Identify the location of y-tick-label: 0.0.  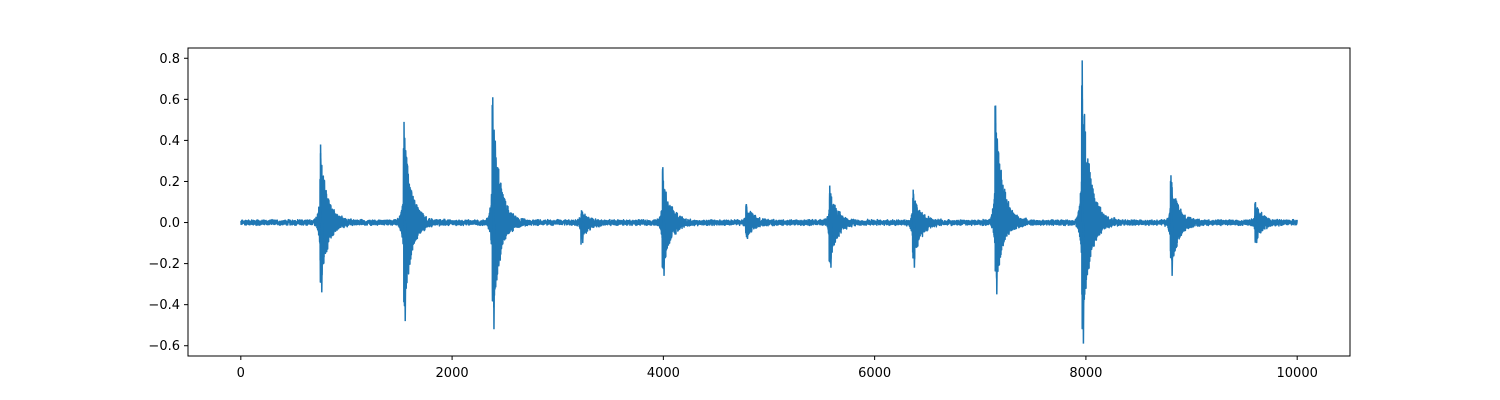
(169, 223).